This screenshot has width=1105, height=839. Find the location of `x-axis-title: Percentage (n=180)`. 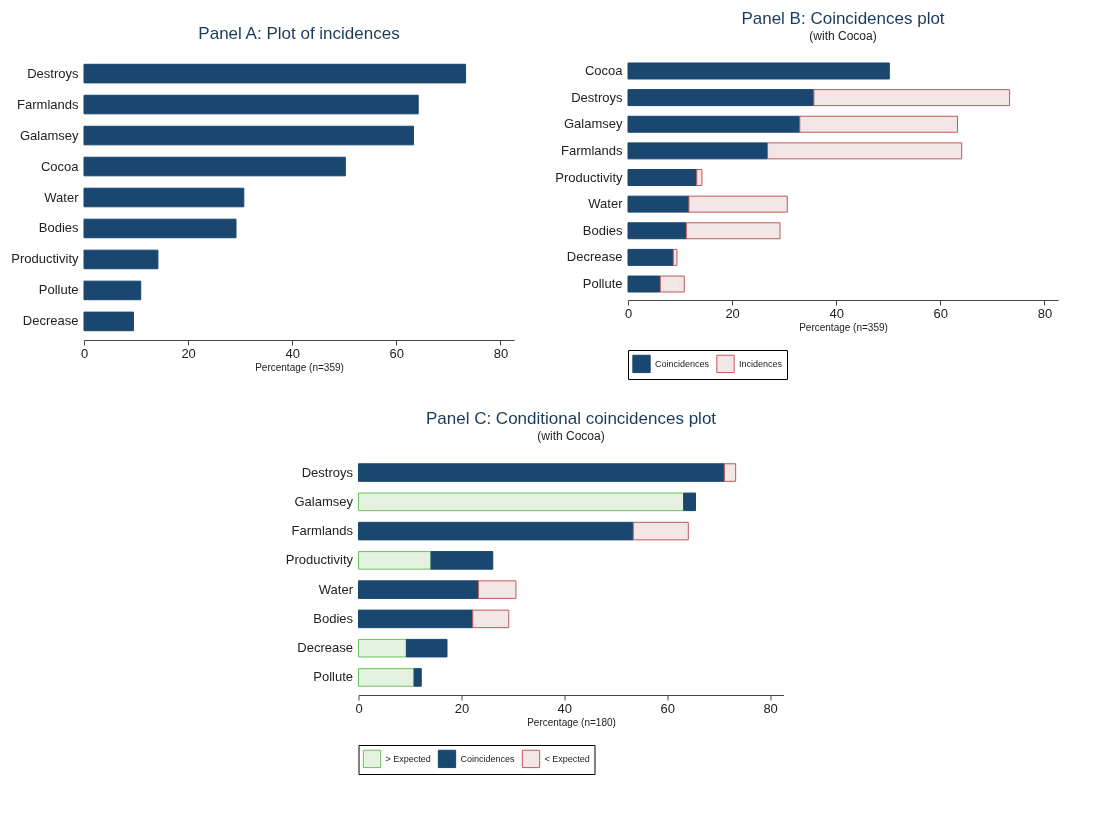

x-axis-title: Percentage (n=180) is located at coordinates (571, 722).